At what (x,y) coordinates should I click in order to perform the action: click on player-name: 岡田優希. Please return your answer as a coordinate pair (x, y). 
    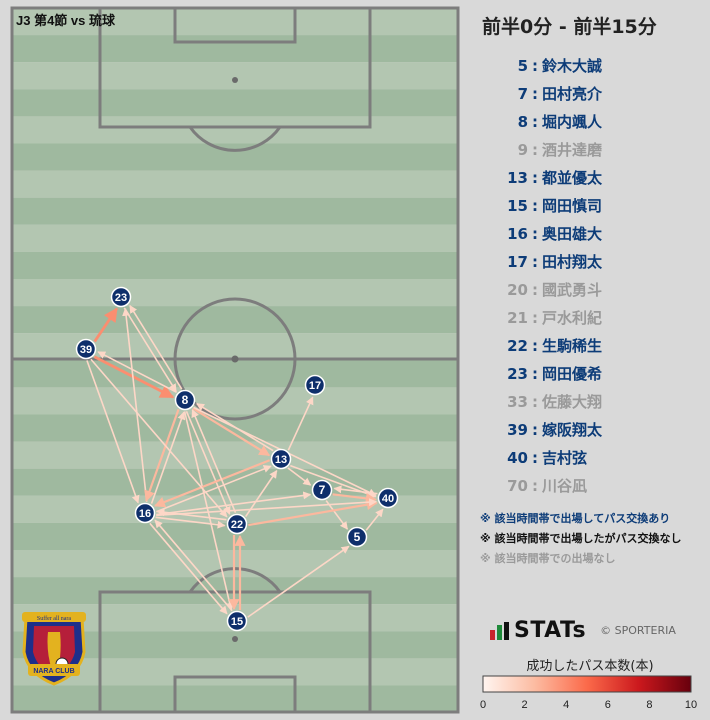
    Looking at the image, I should click on (572, 374).